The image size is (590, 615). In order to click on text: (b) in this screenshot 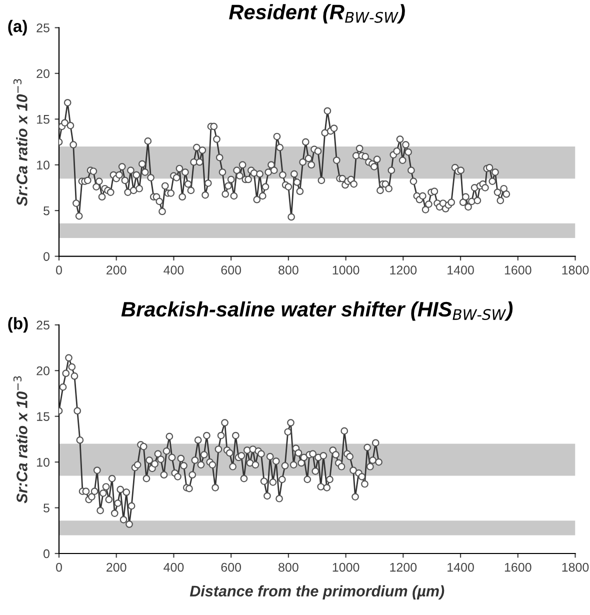, I will do `click(18, 325)`.